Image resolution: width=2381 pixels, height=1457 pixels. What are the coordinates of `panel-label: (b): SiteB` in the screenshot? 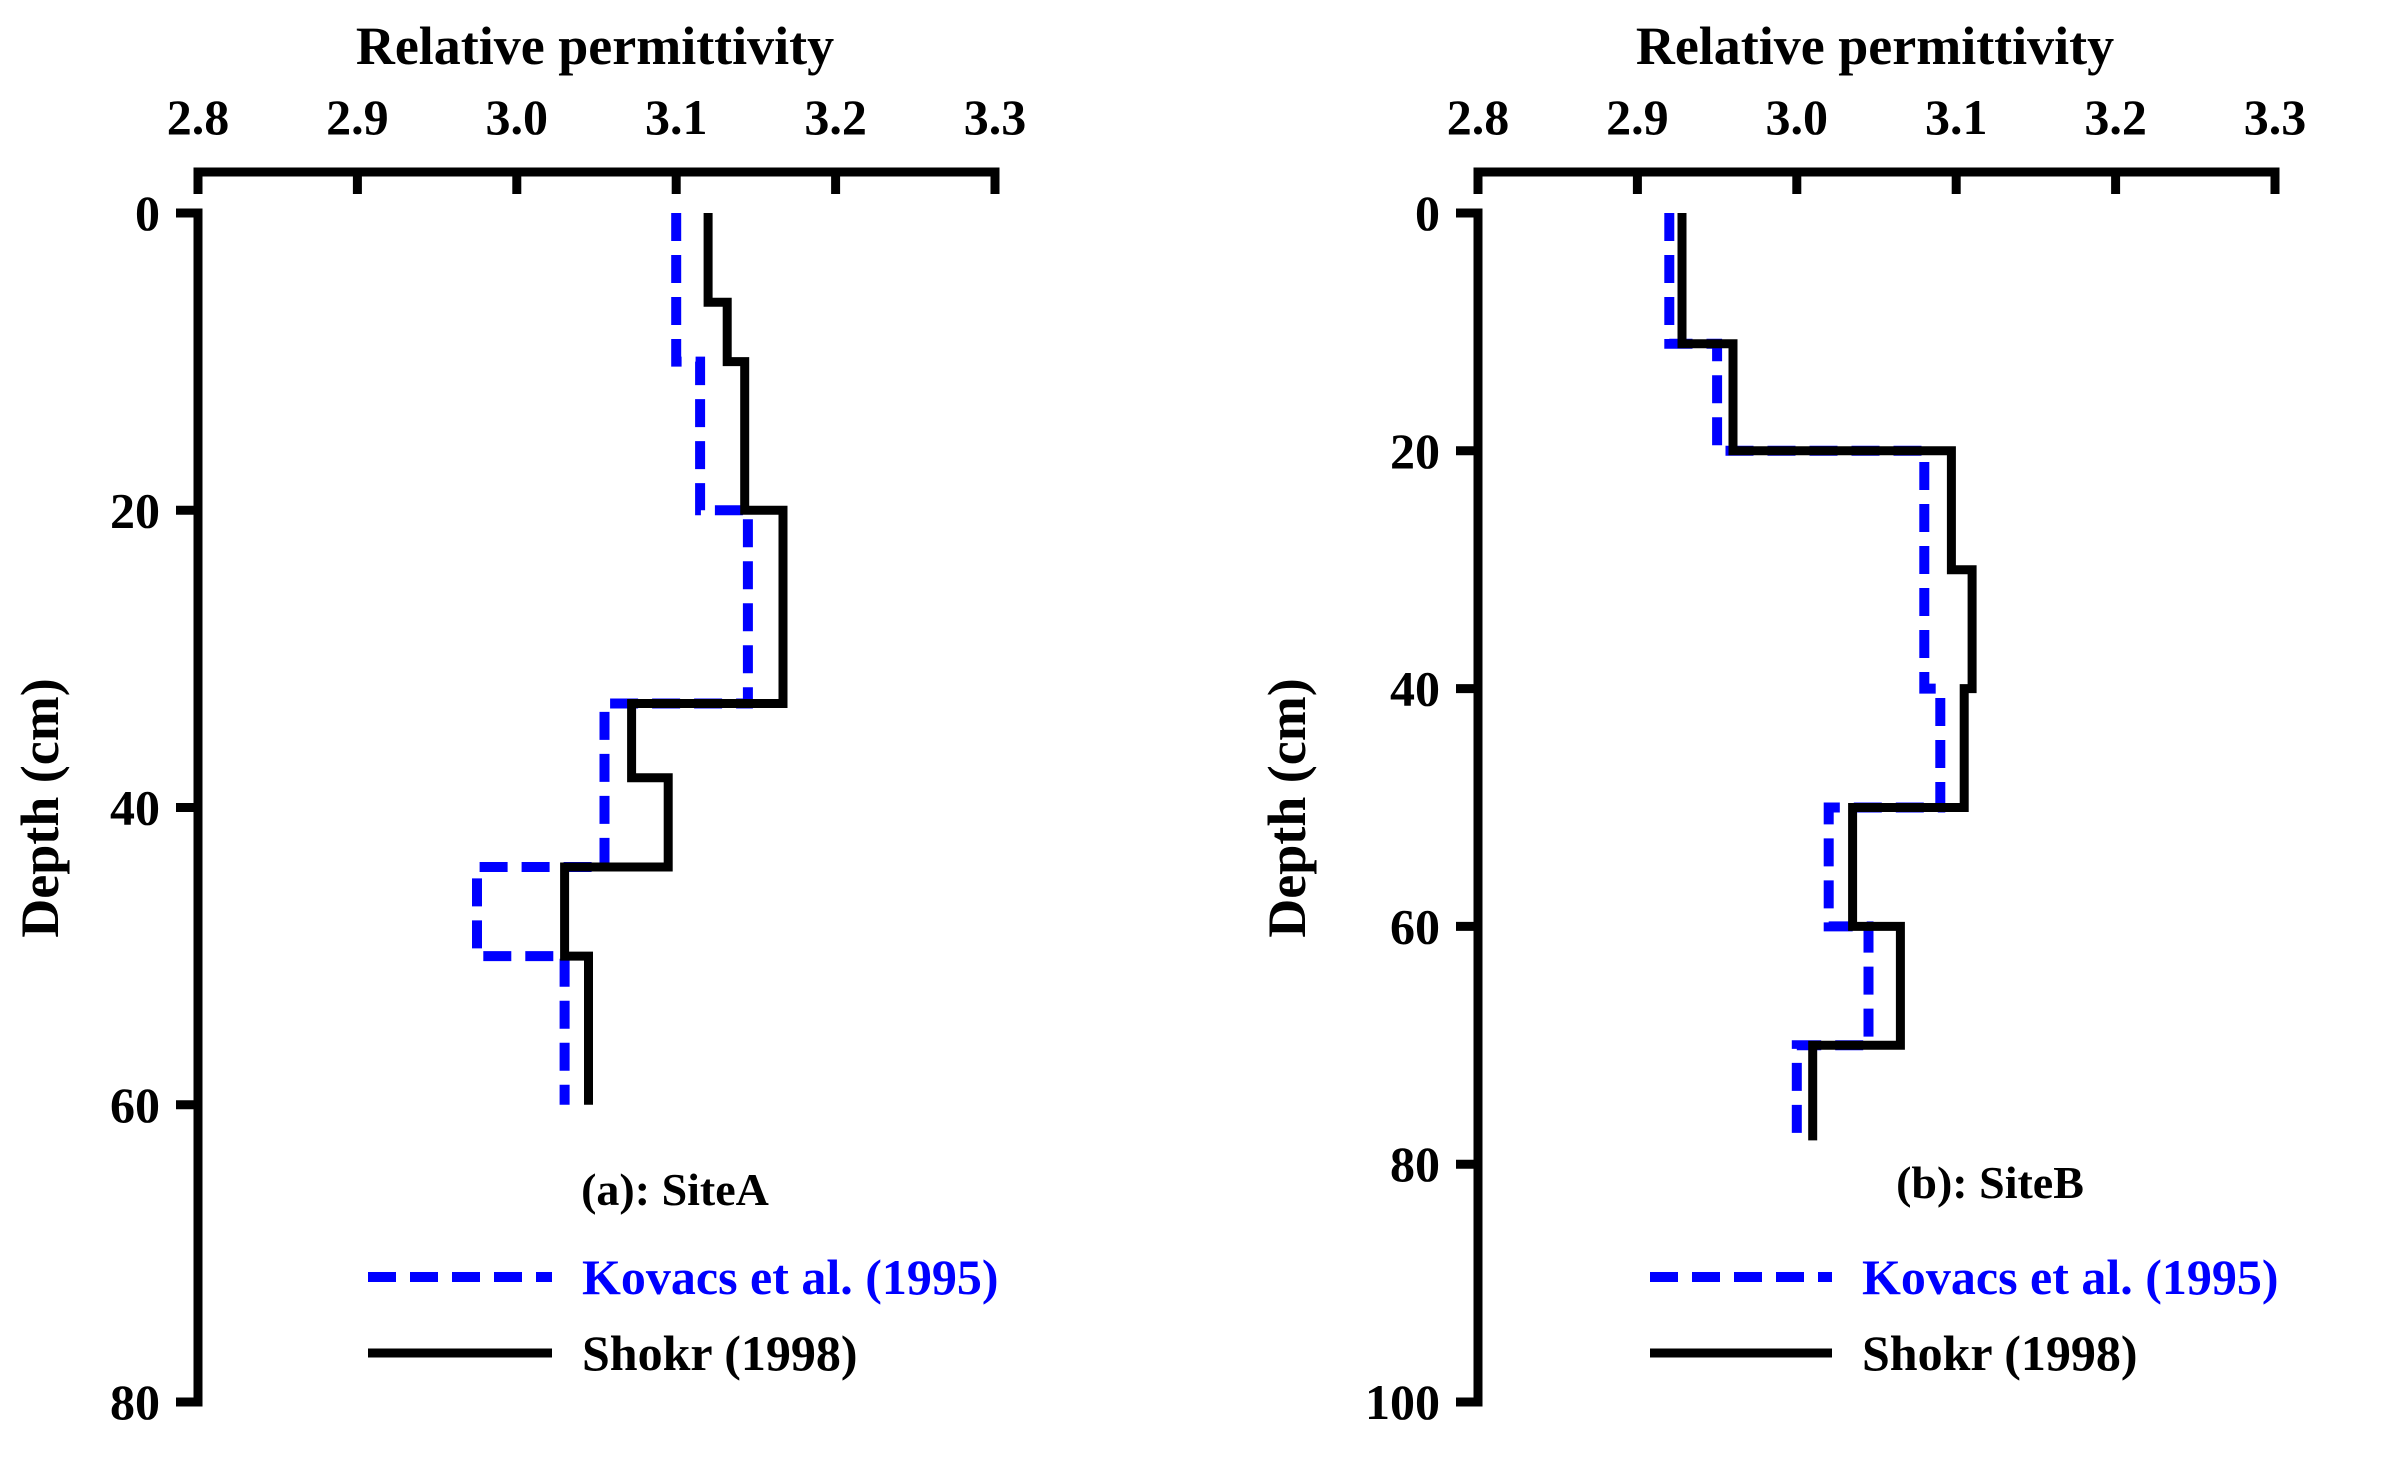 It's located at (1990, 1182).